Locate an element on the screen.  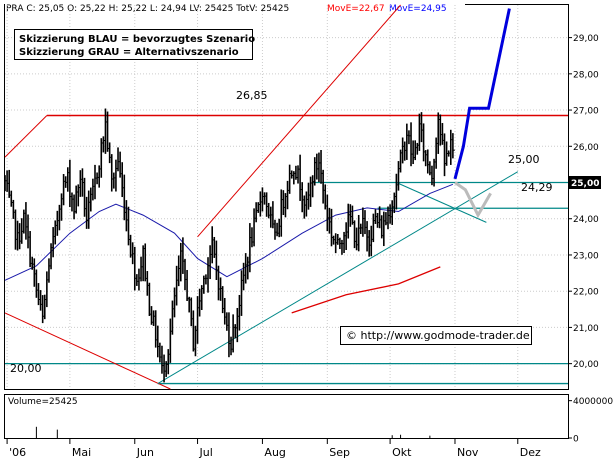
header-moving-average-red: MovE=22,67 is located at coordinates (356, 9).